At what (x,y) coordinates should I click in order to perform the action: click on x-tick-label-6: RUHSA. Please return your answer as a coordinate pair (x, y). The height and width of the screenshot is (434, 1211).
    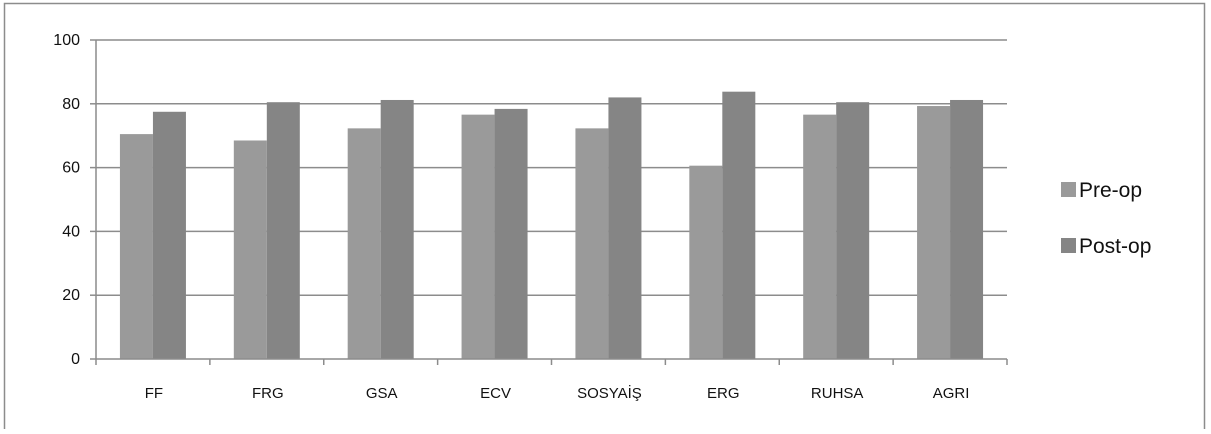
    Looking at the image, I should click on (837, 393).